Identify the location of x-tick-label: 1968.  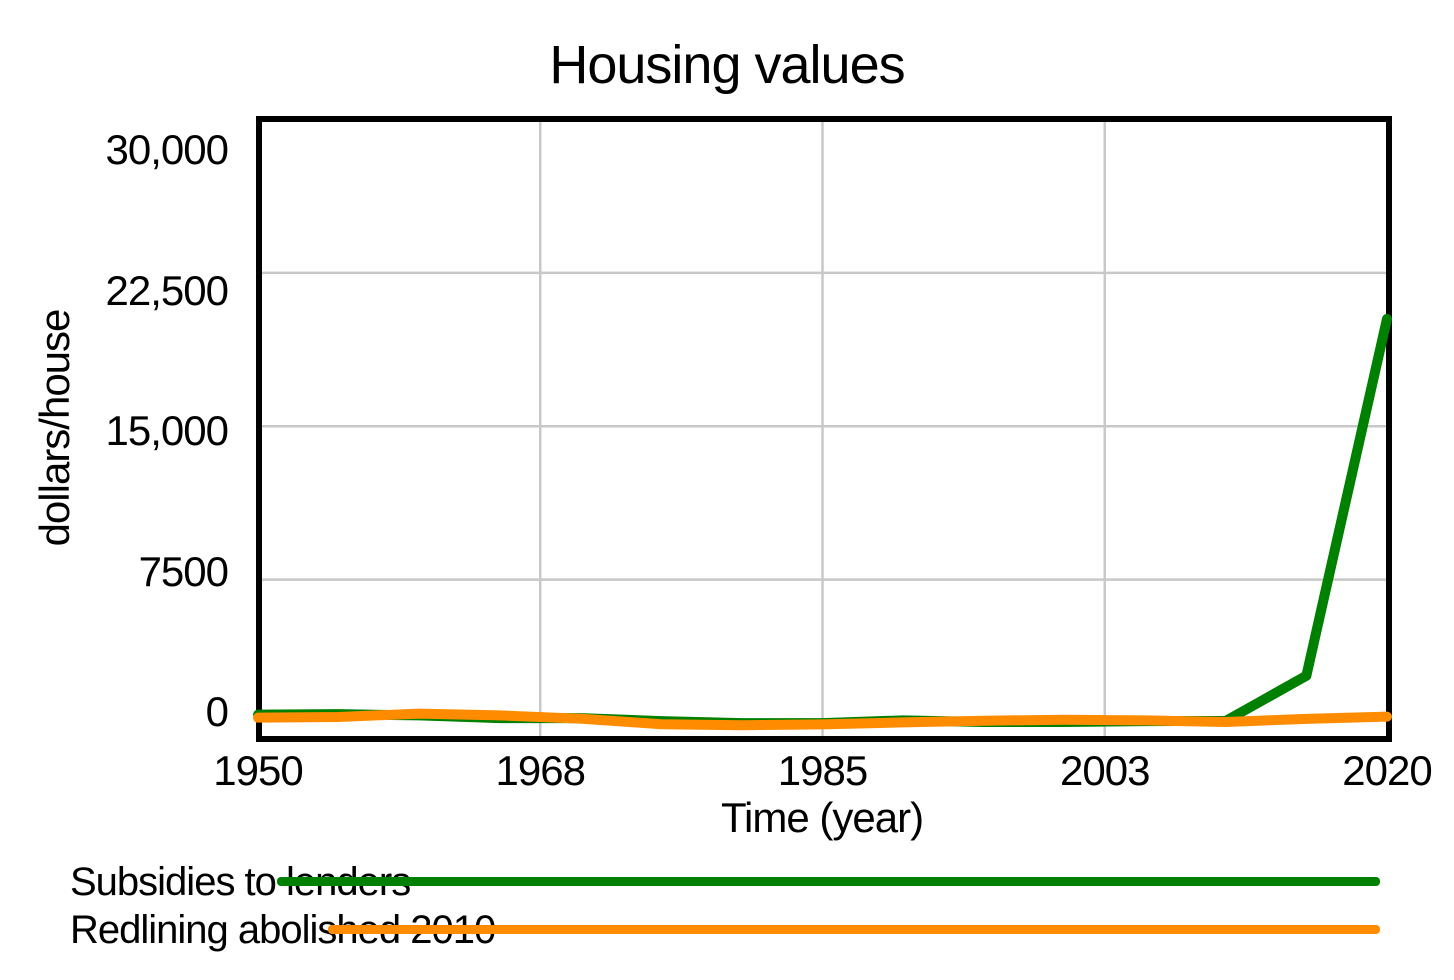
(540, 770).